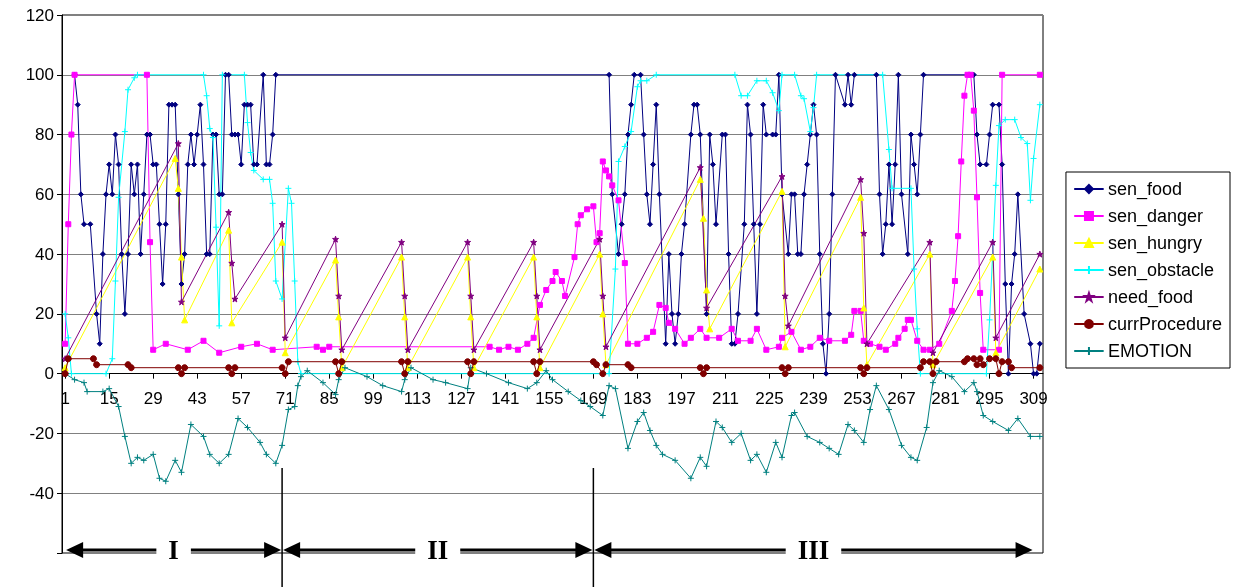 This screenshot has width=1238, height=587. Describe the element at coordinates (637, 398) in the screenshot. I see `x-tick-label: 183` at that location.